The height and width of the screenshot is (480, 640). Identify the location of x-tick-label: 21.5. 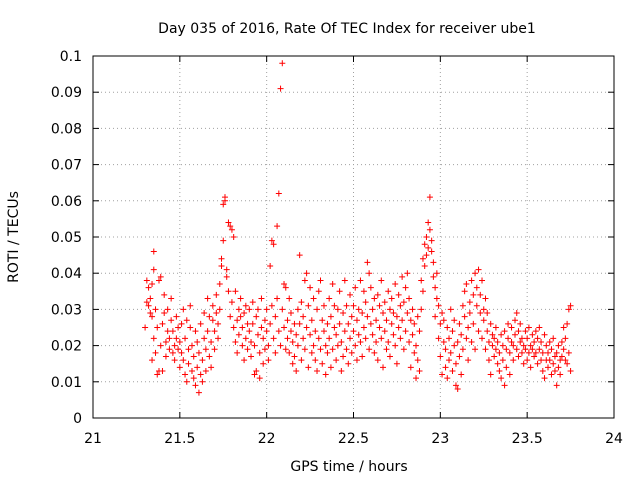
(179, 439).